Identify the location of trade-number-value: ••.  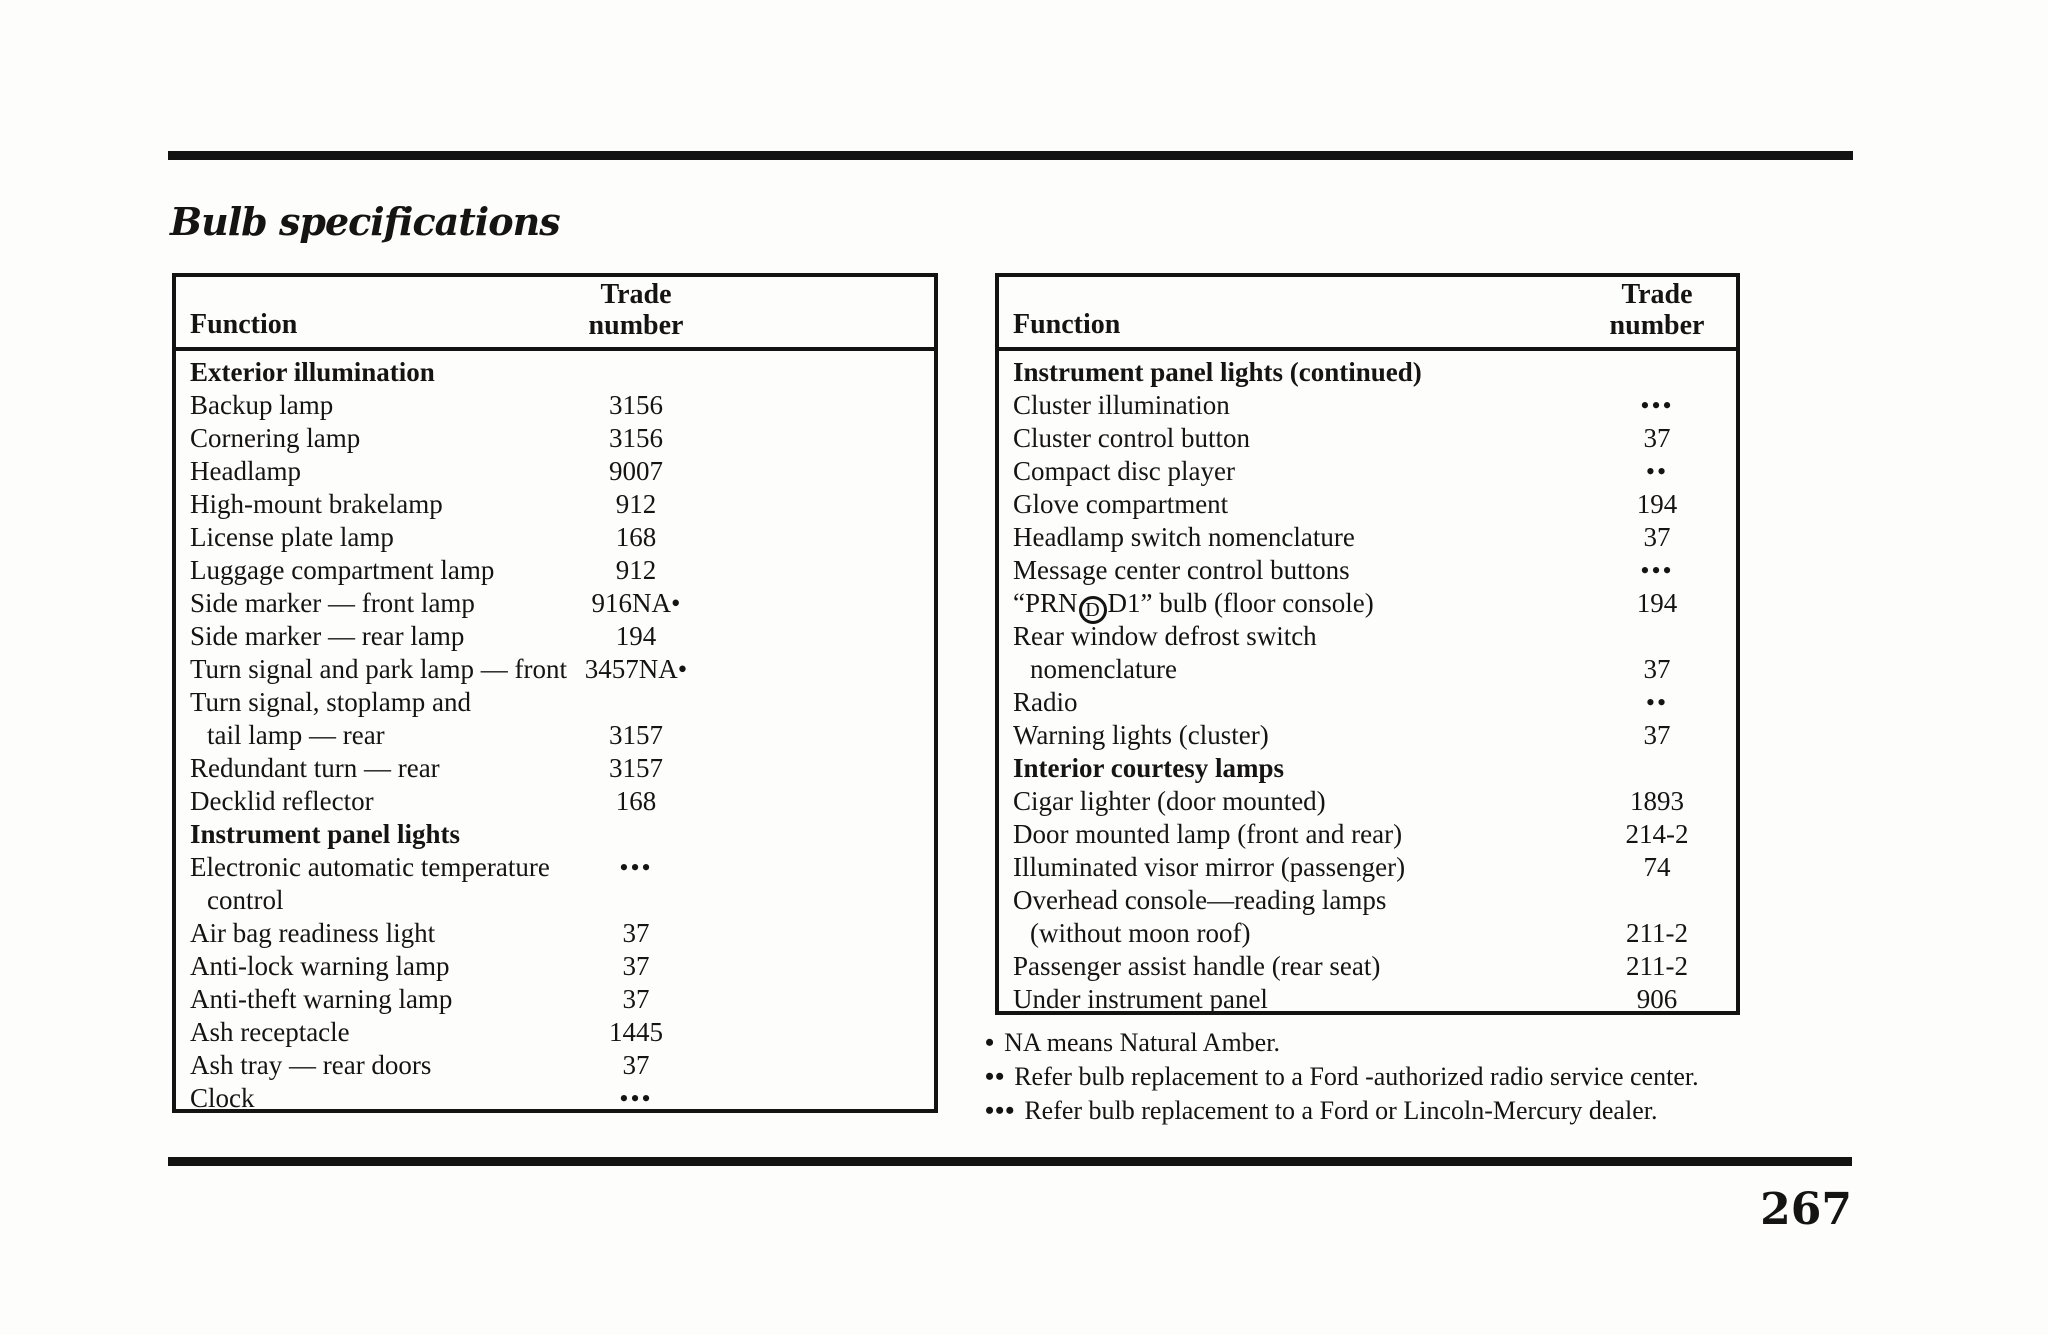
(1657, 702).